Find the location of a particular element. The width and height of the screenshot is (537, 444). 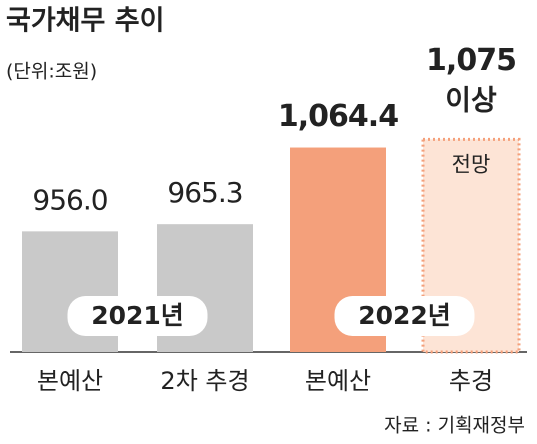

annotation: 전망 is located at coordinates (471, 164).